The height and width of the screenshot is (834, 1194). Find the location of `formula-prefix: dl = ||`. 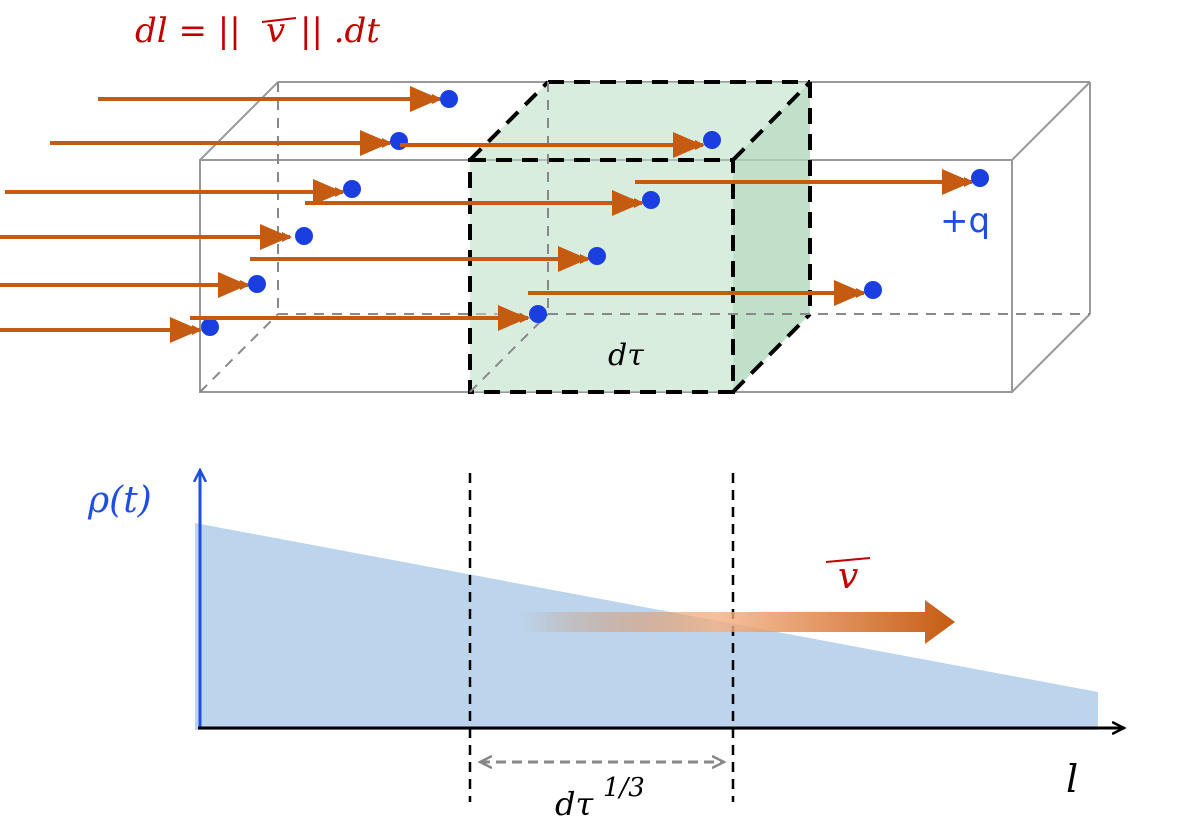

formula-prefix: dl = || is located at coordinates (188, 31).